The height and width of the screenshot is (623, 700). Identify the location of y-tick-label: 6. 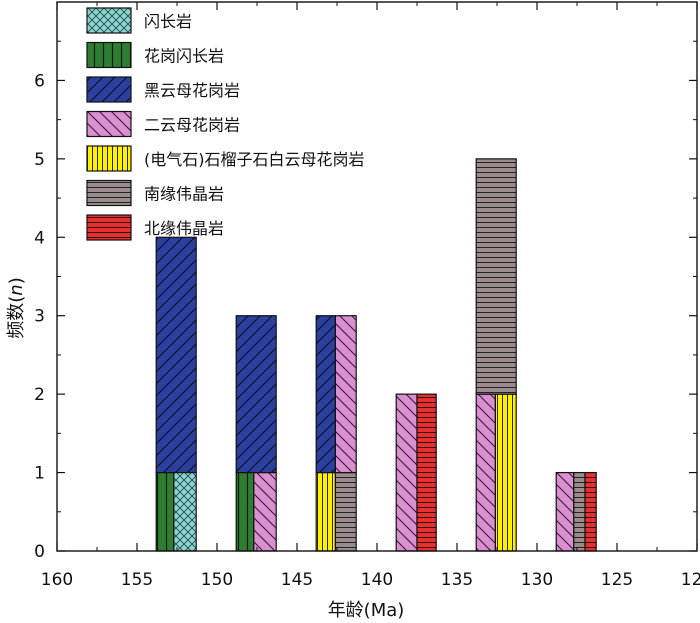
(39, 81).